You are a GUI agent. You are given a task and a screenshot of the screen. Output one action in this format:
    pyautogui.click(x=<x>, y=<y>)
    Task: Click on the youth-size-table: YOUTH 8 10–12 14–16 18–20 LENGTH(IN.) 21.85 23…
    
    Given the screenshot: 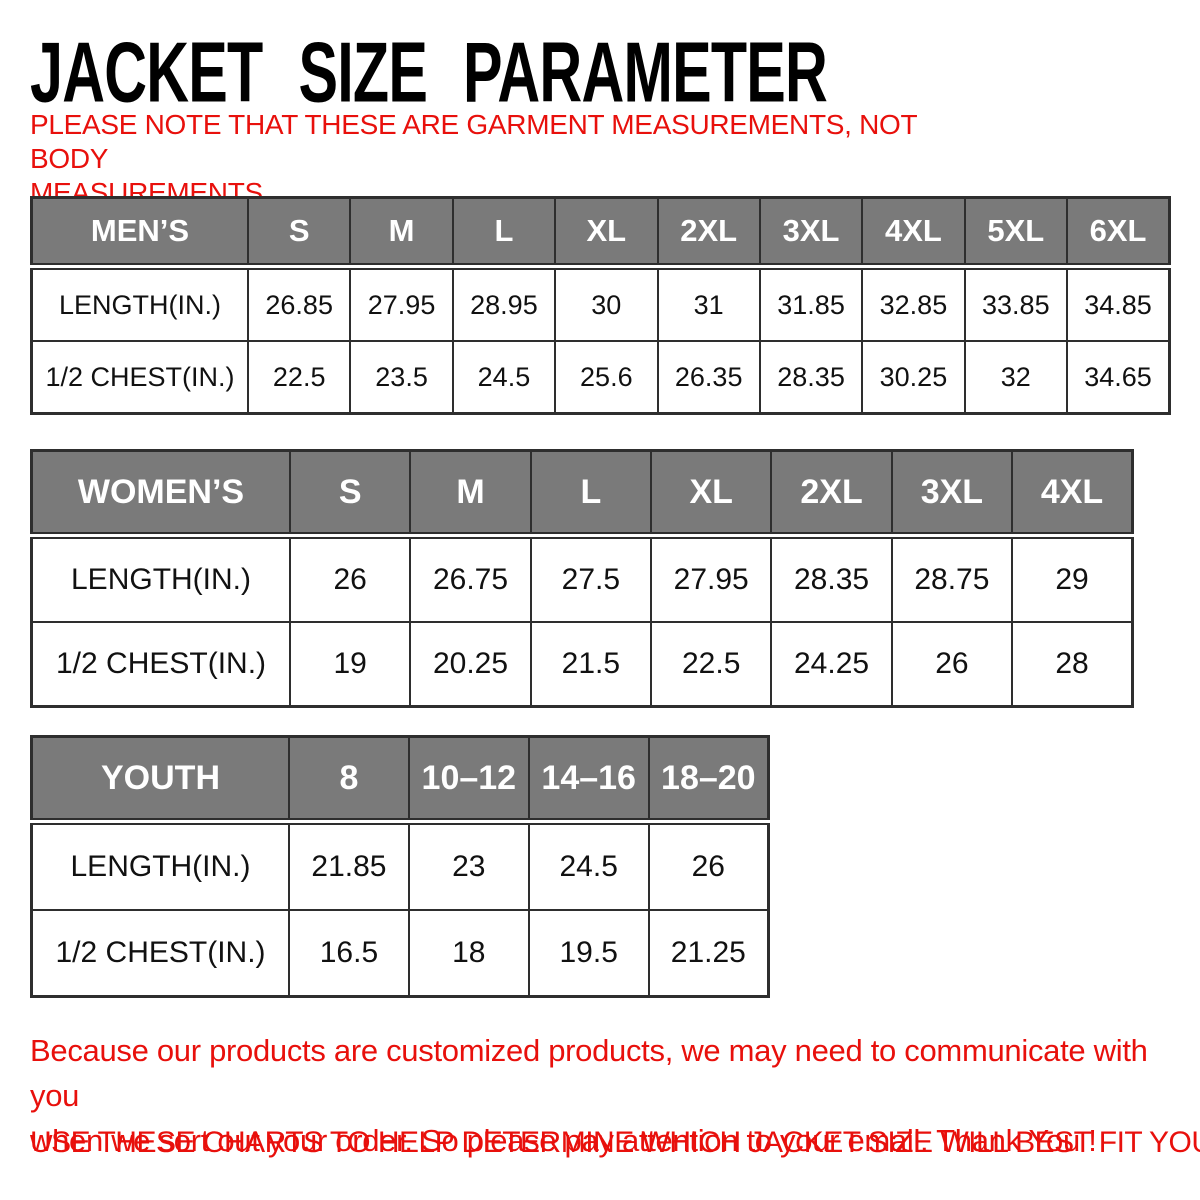 What is the action you would take?
    pyautogui.click(x=400, y=866)
    